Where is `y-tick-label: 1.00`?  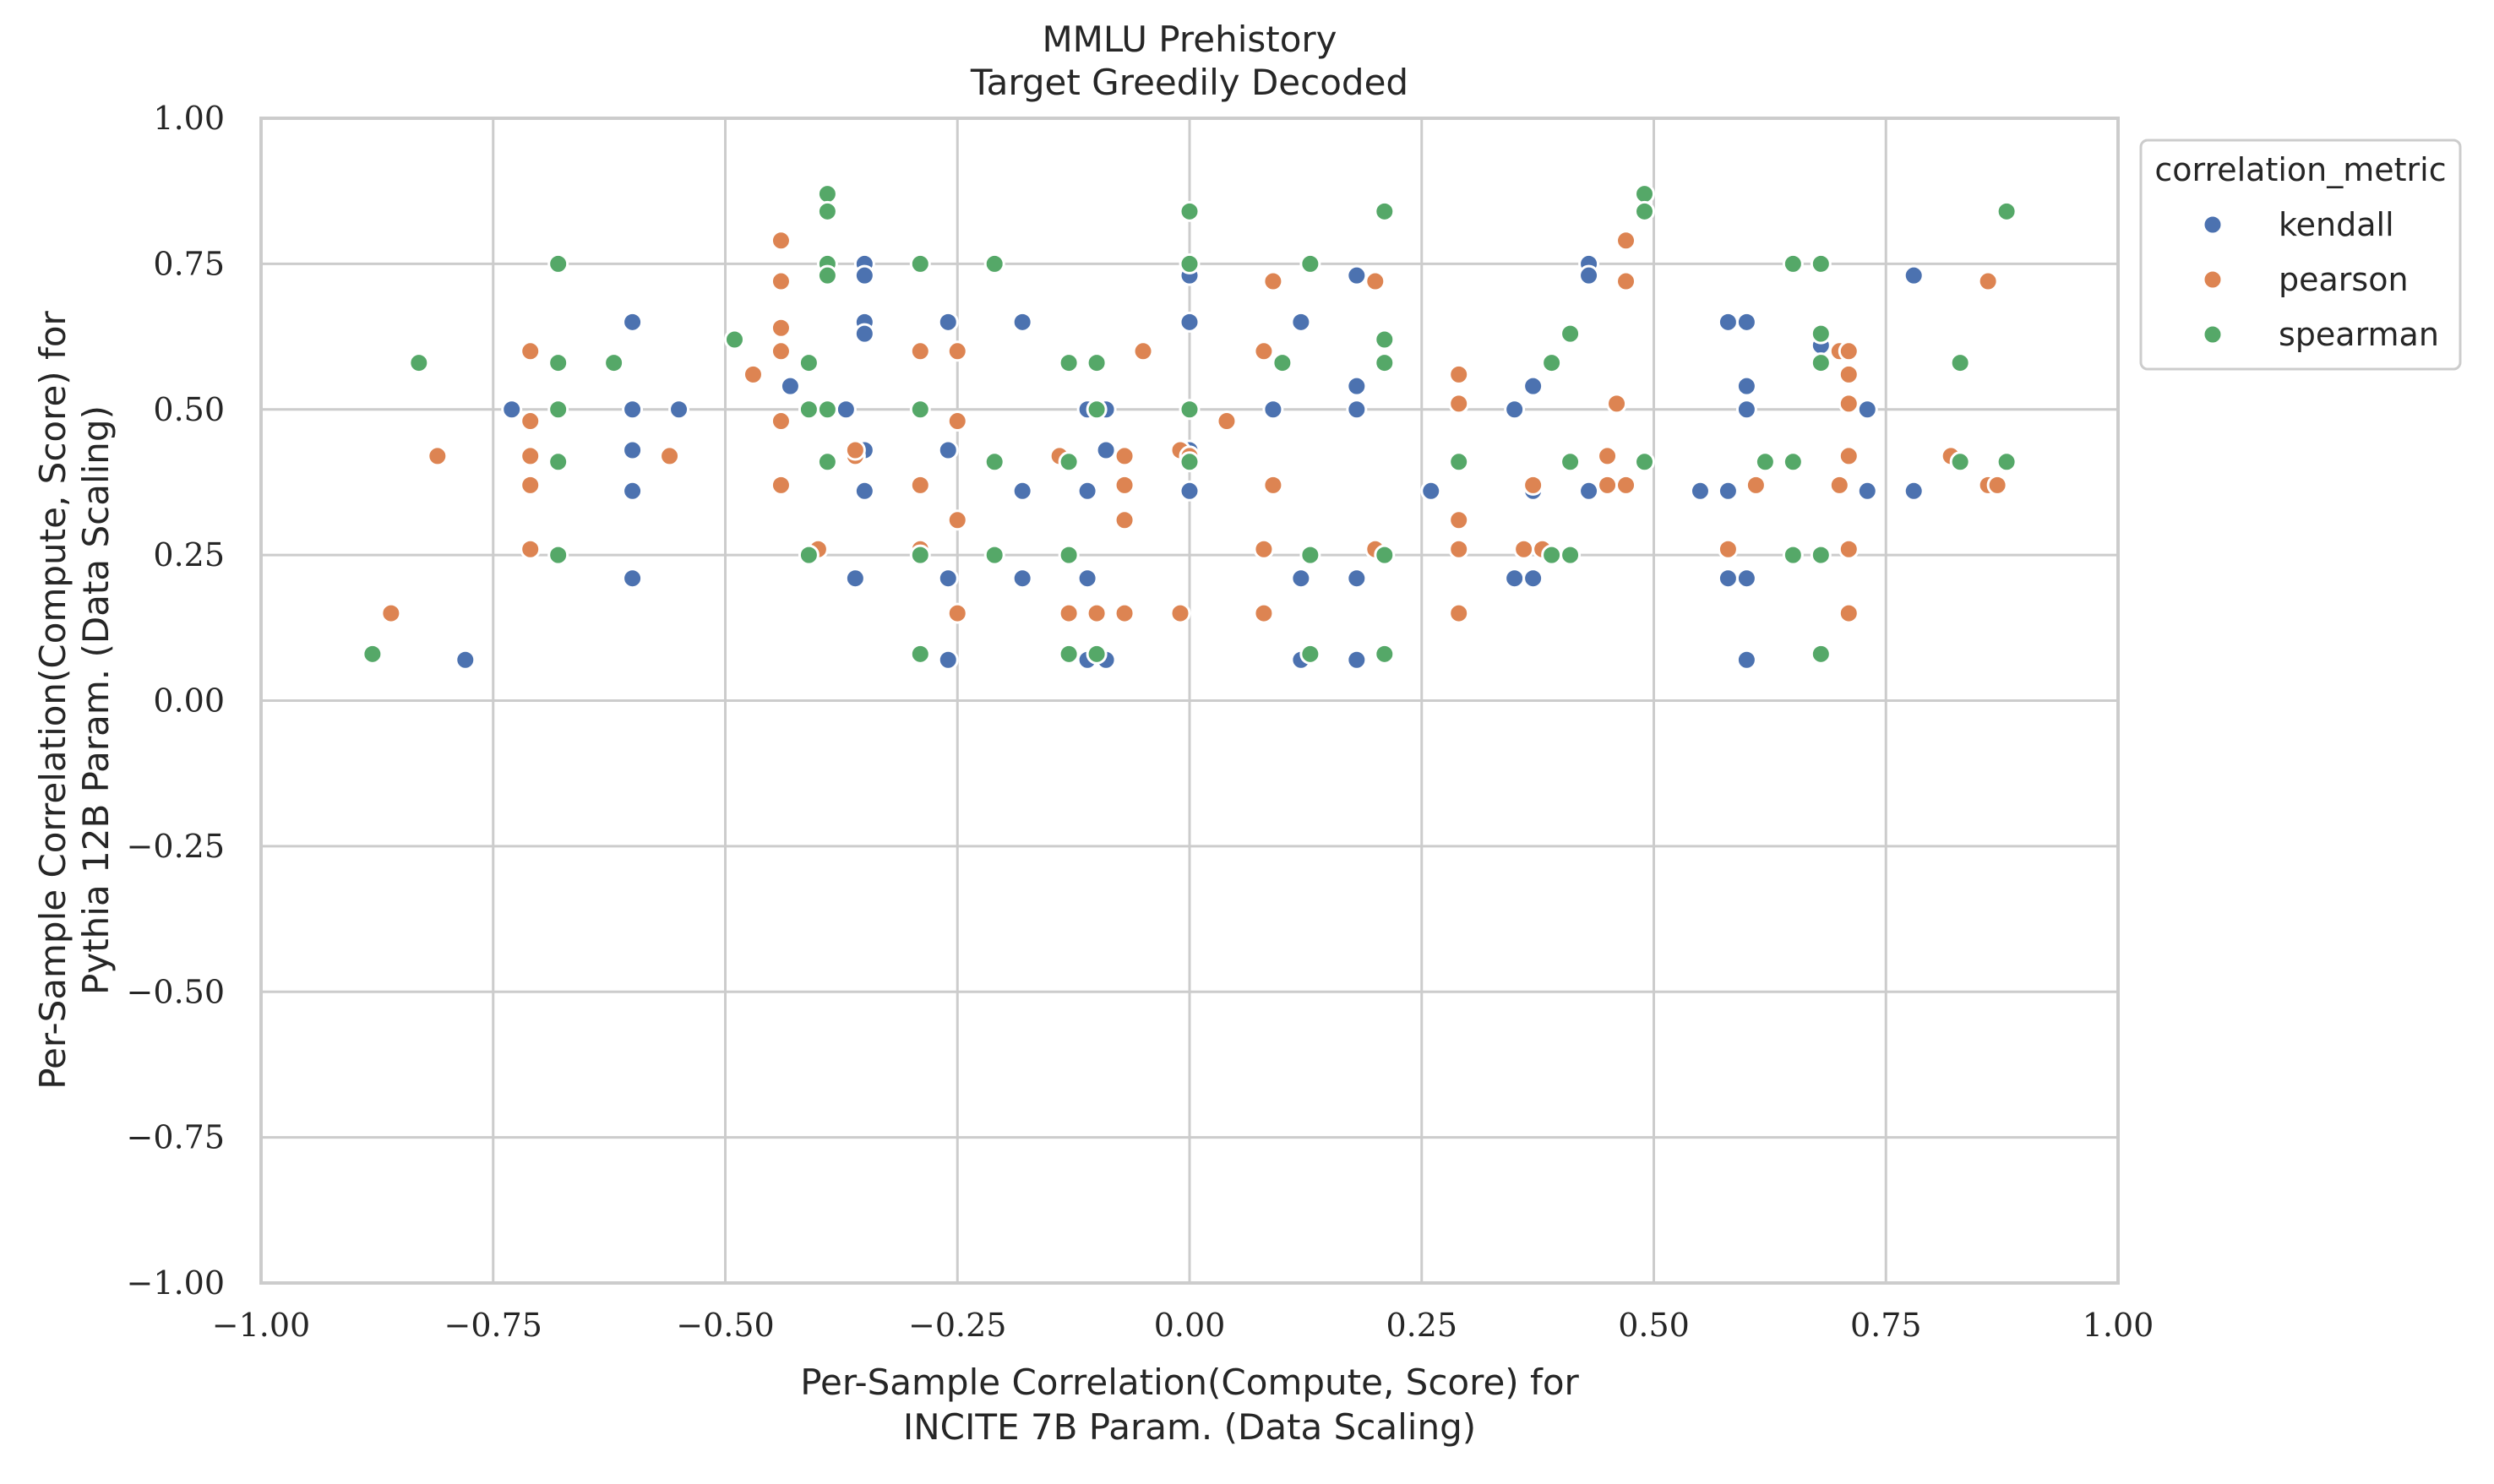
y-tick-label: 1.00 is located at coordinates (189, 118).